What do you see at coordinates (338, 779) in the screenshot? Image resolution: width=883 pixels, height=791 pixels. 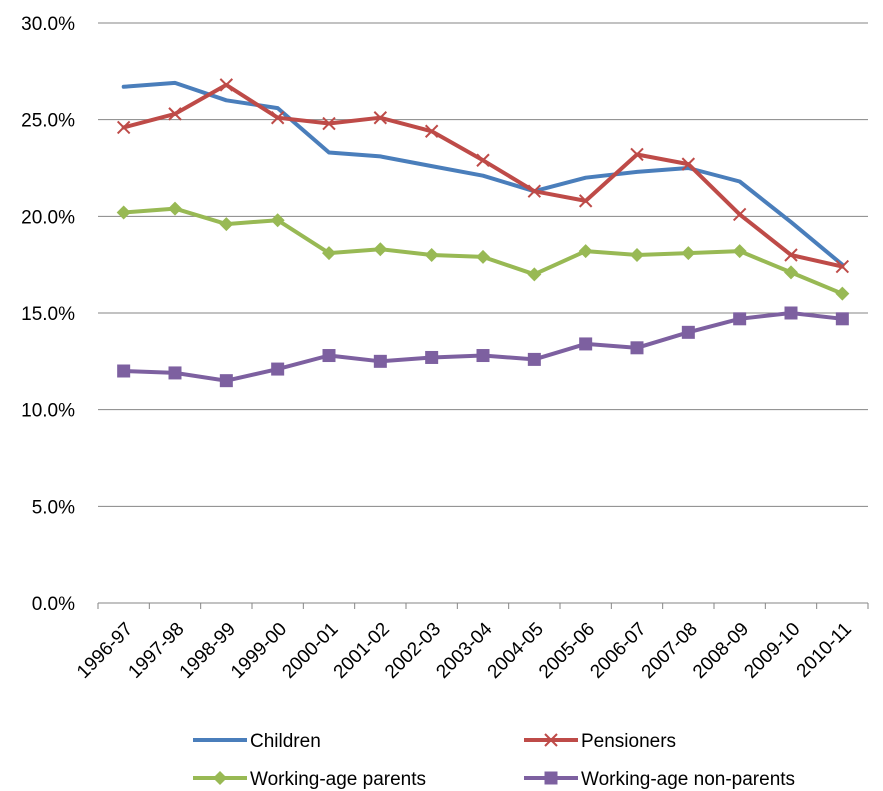 I see `legend-label: Working-age parents` at bounding box center [338, 779].